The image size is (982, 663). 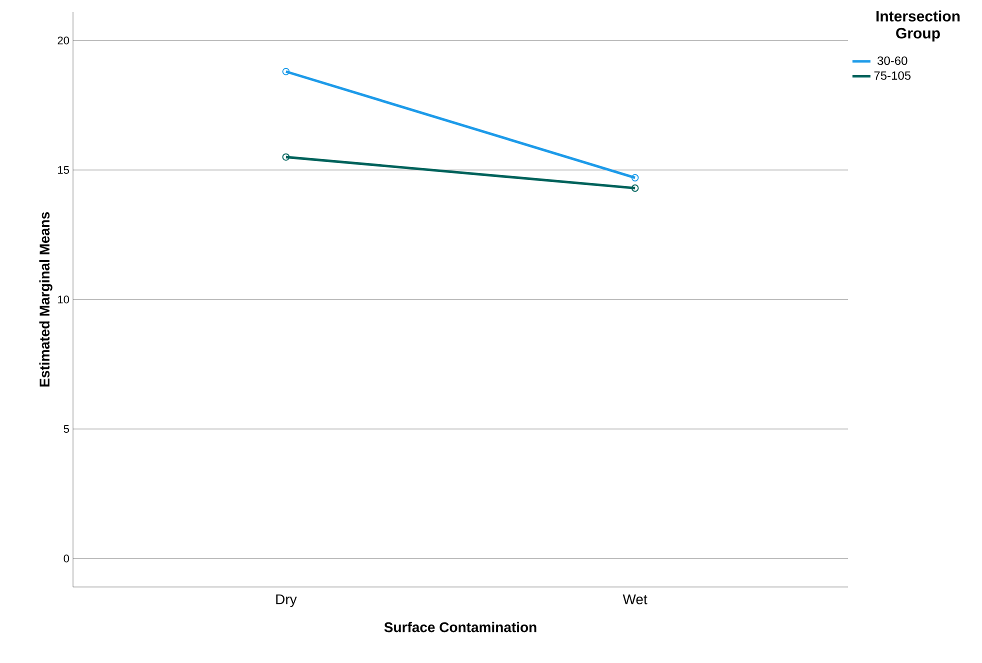 I want to click on y-tick-label: 0, so click(x=67, y=558).